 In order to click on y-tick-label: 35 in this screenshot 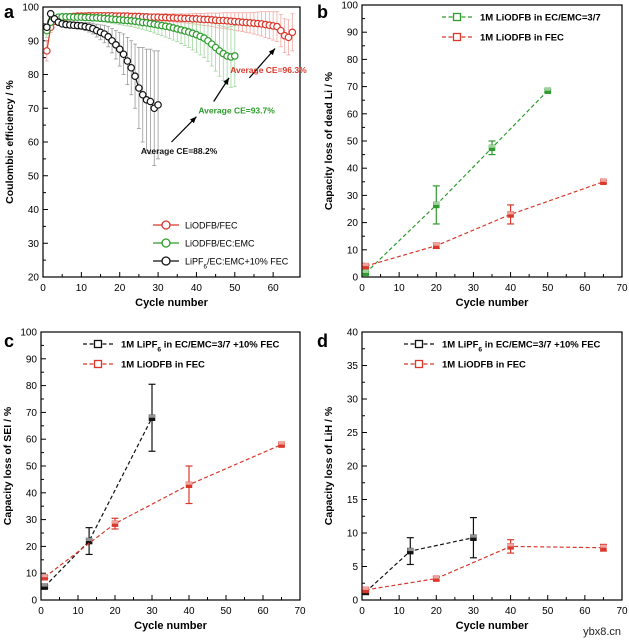, I will do `click(353, 366)`.